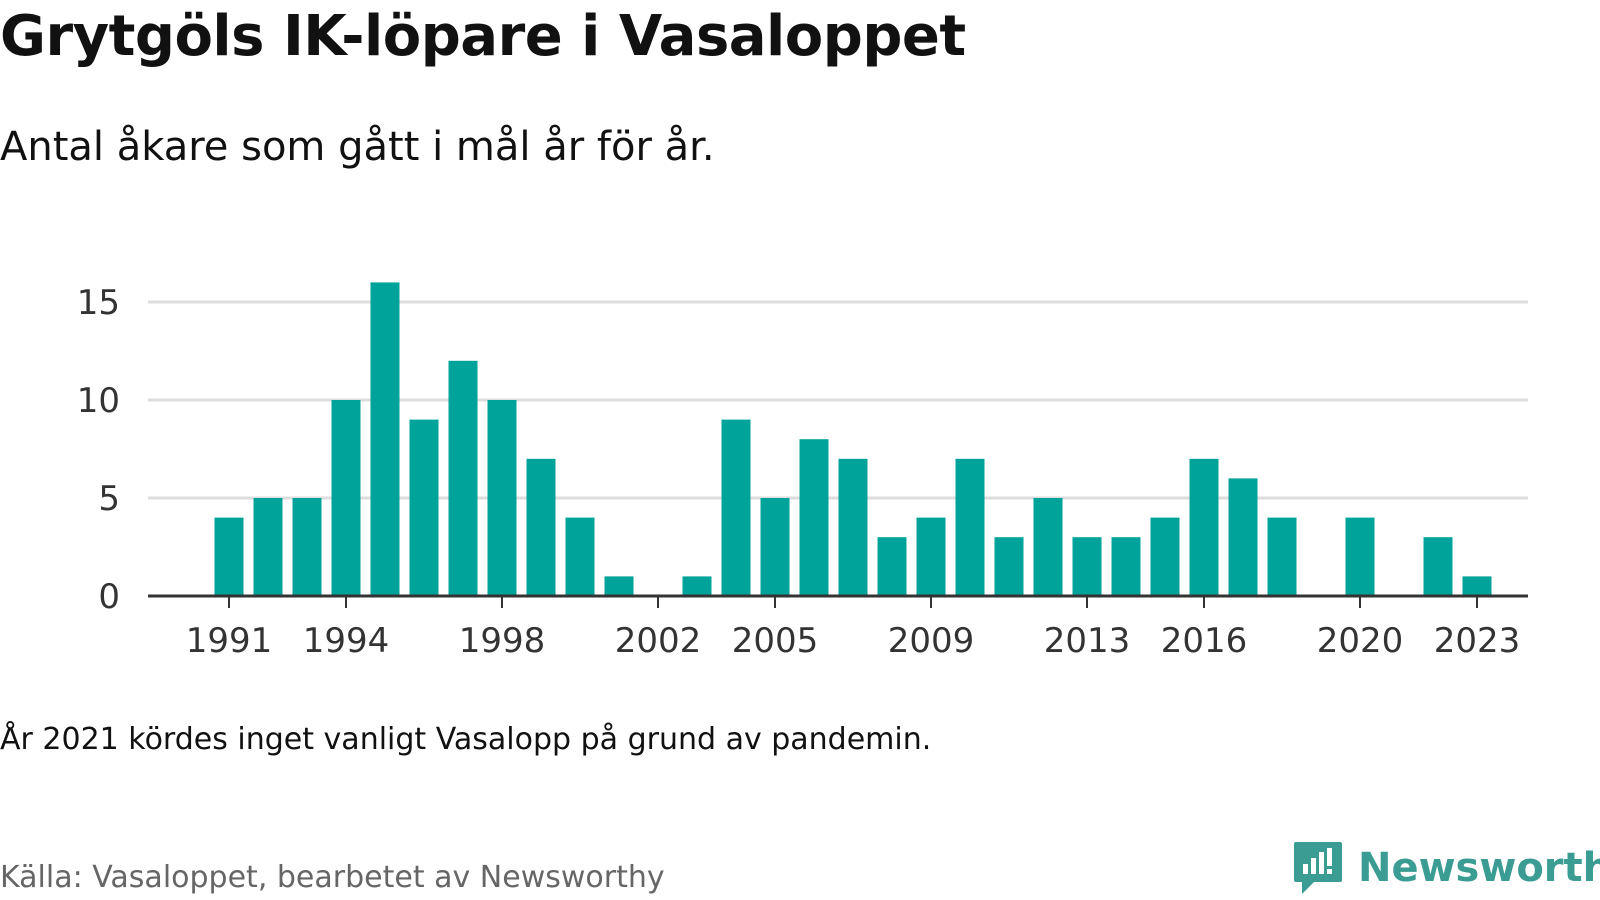 Image resolution: width=1600 pixels, height=900 pixels. What do you see at coordinates (502, 641) in the screenshot?
I see `x-tick-label: 1998` at bounding box center [502, 641].